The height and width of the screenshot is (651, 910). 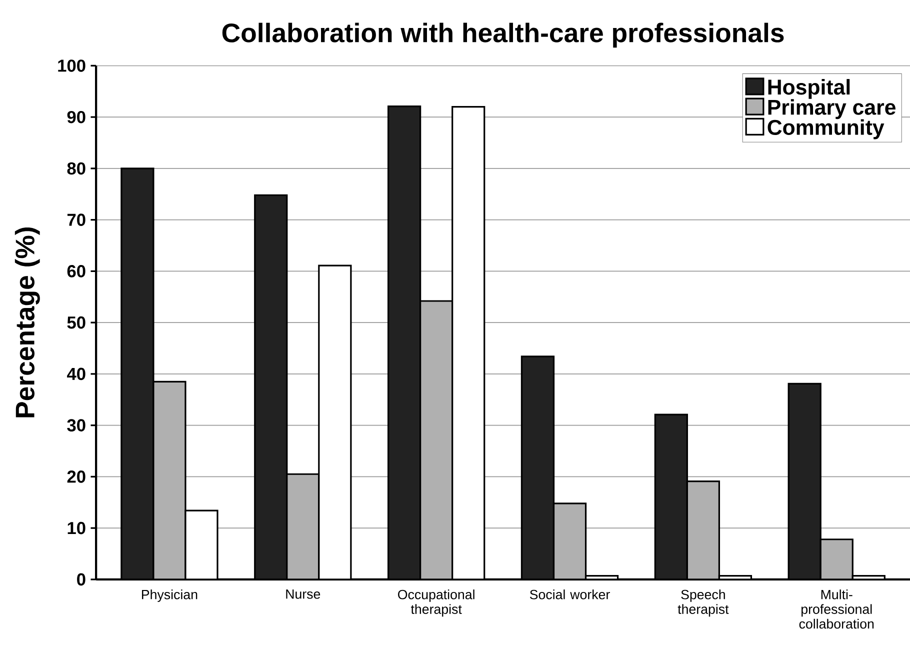 What do you see at coordinates (826, 129) in the screenshot?
I see `legend-label: Community` at bounding box center [826, 129].